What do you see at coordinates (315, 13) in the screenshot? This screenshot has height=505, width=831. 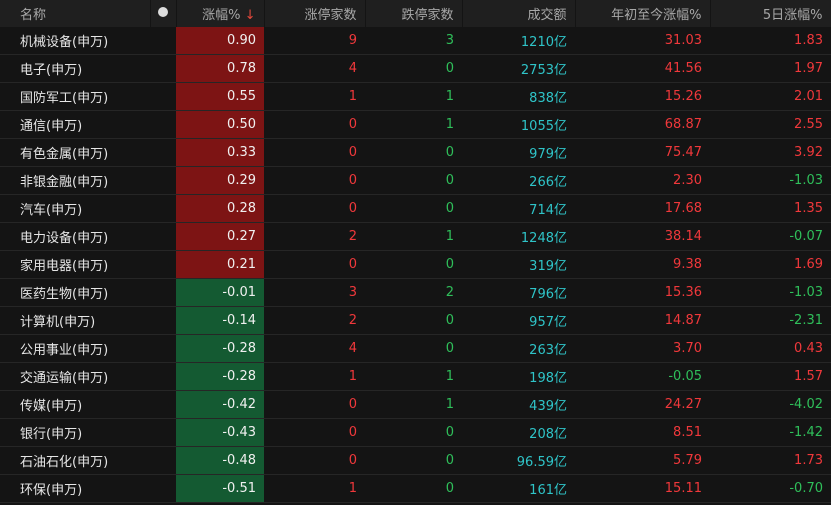 I see `col-limit-up: 涨停家数` at bounding box center [315, 13].